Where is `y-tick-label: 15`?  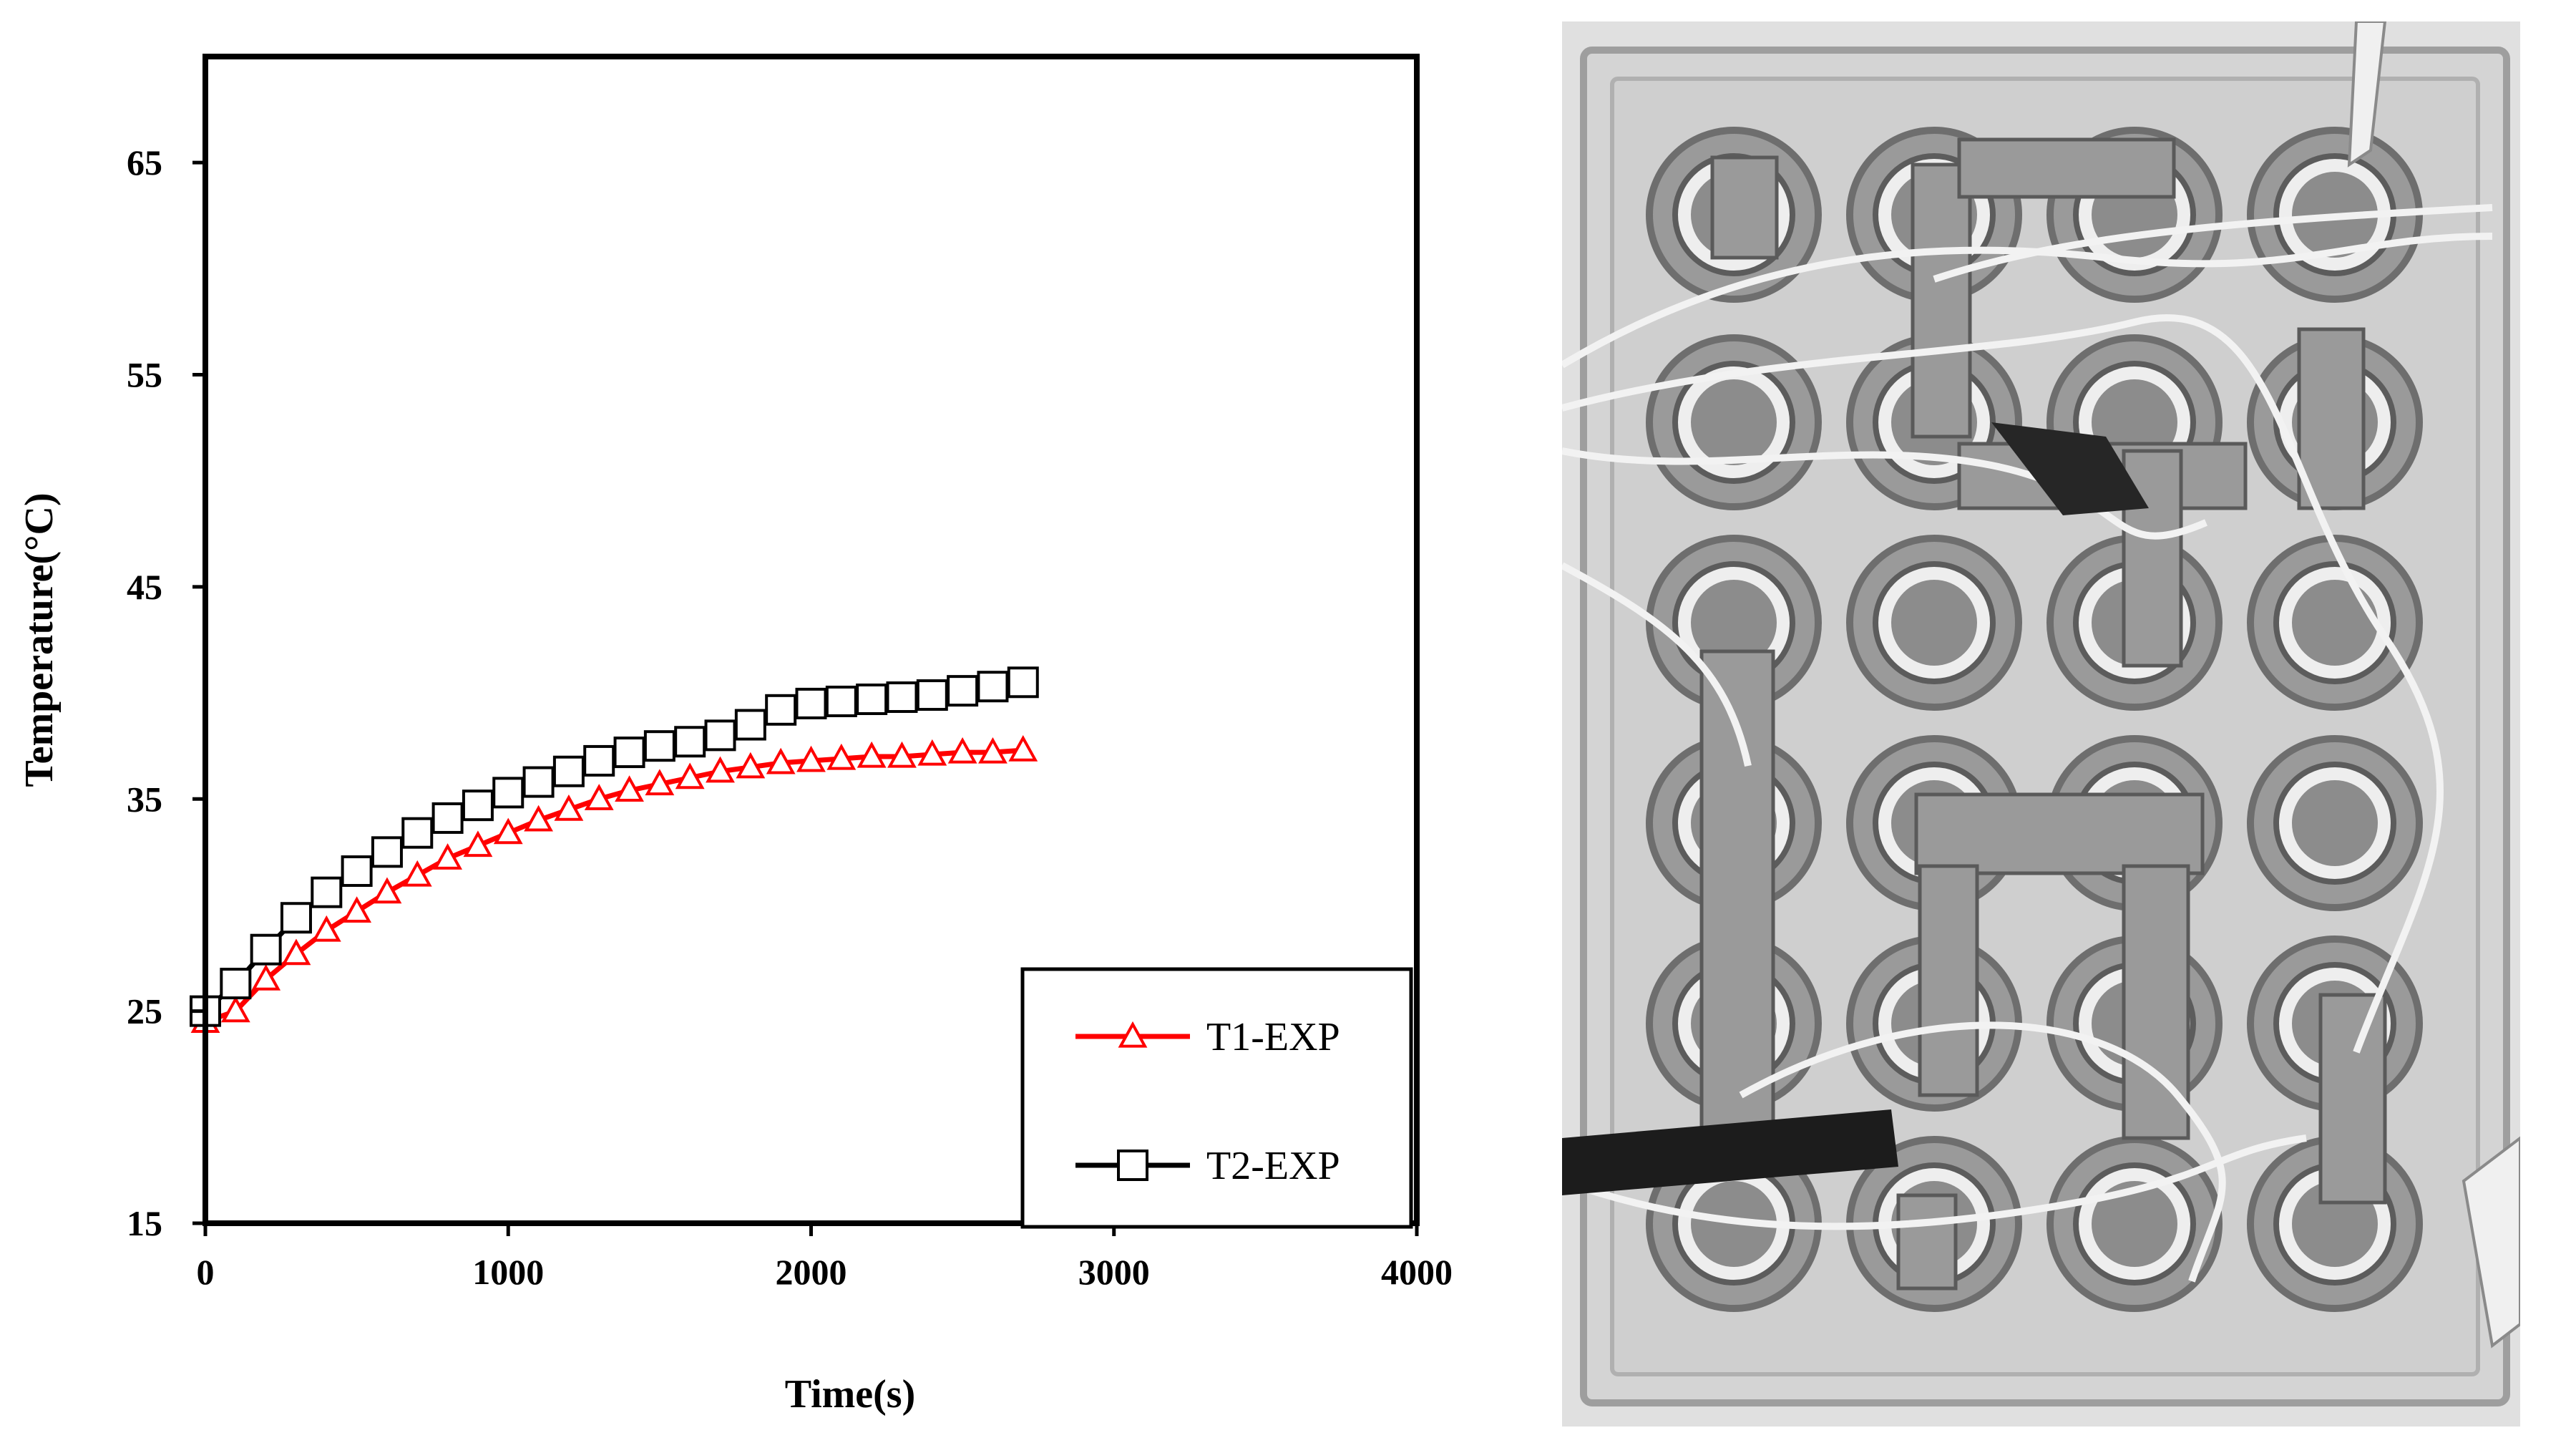 y-tick-label: 15 is located at coordinates (144, 1223).